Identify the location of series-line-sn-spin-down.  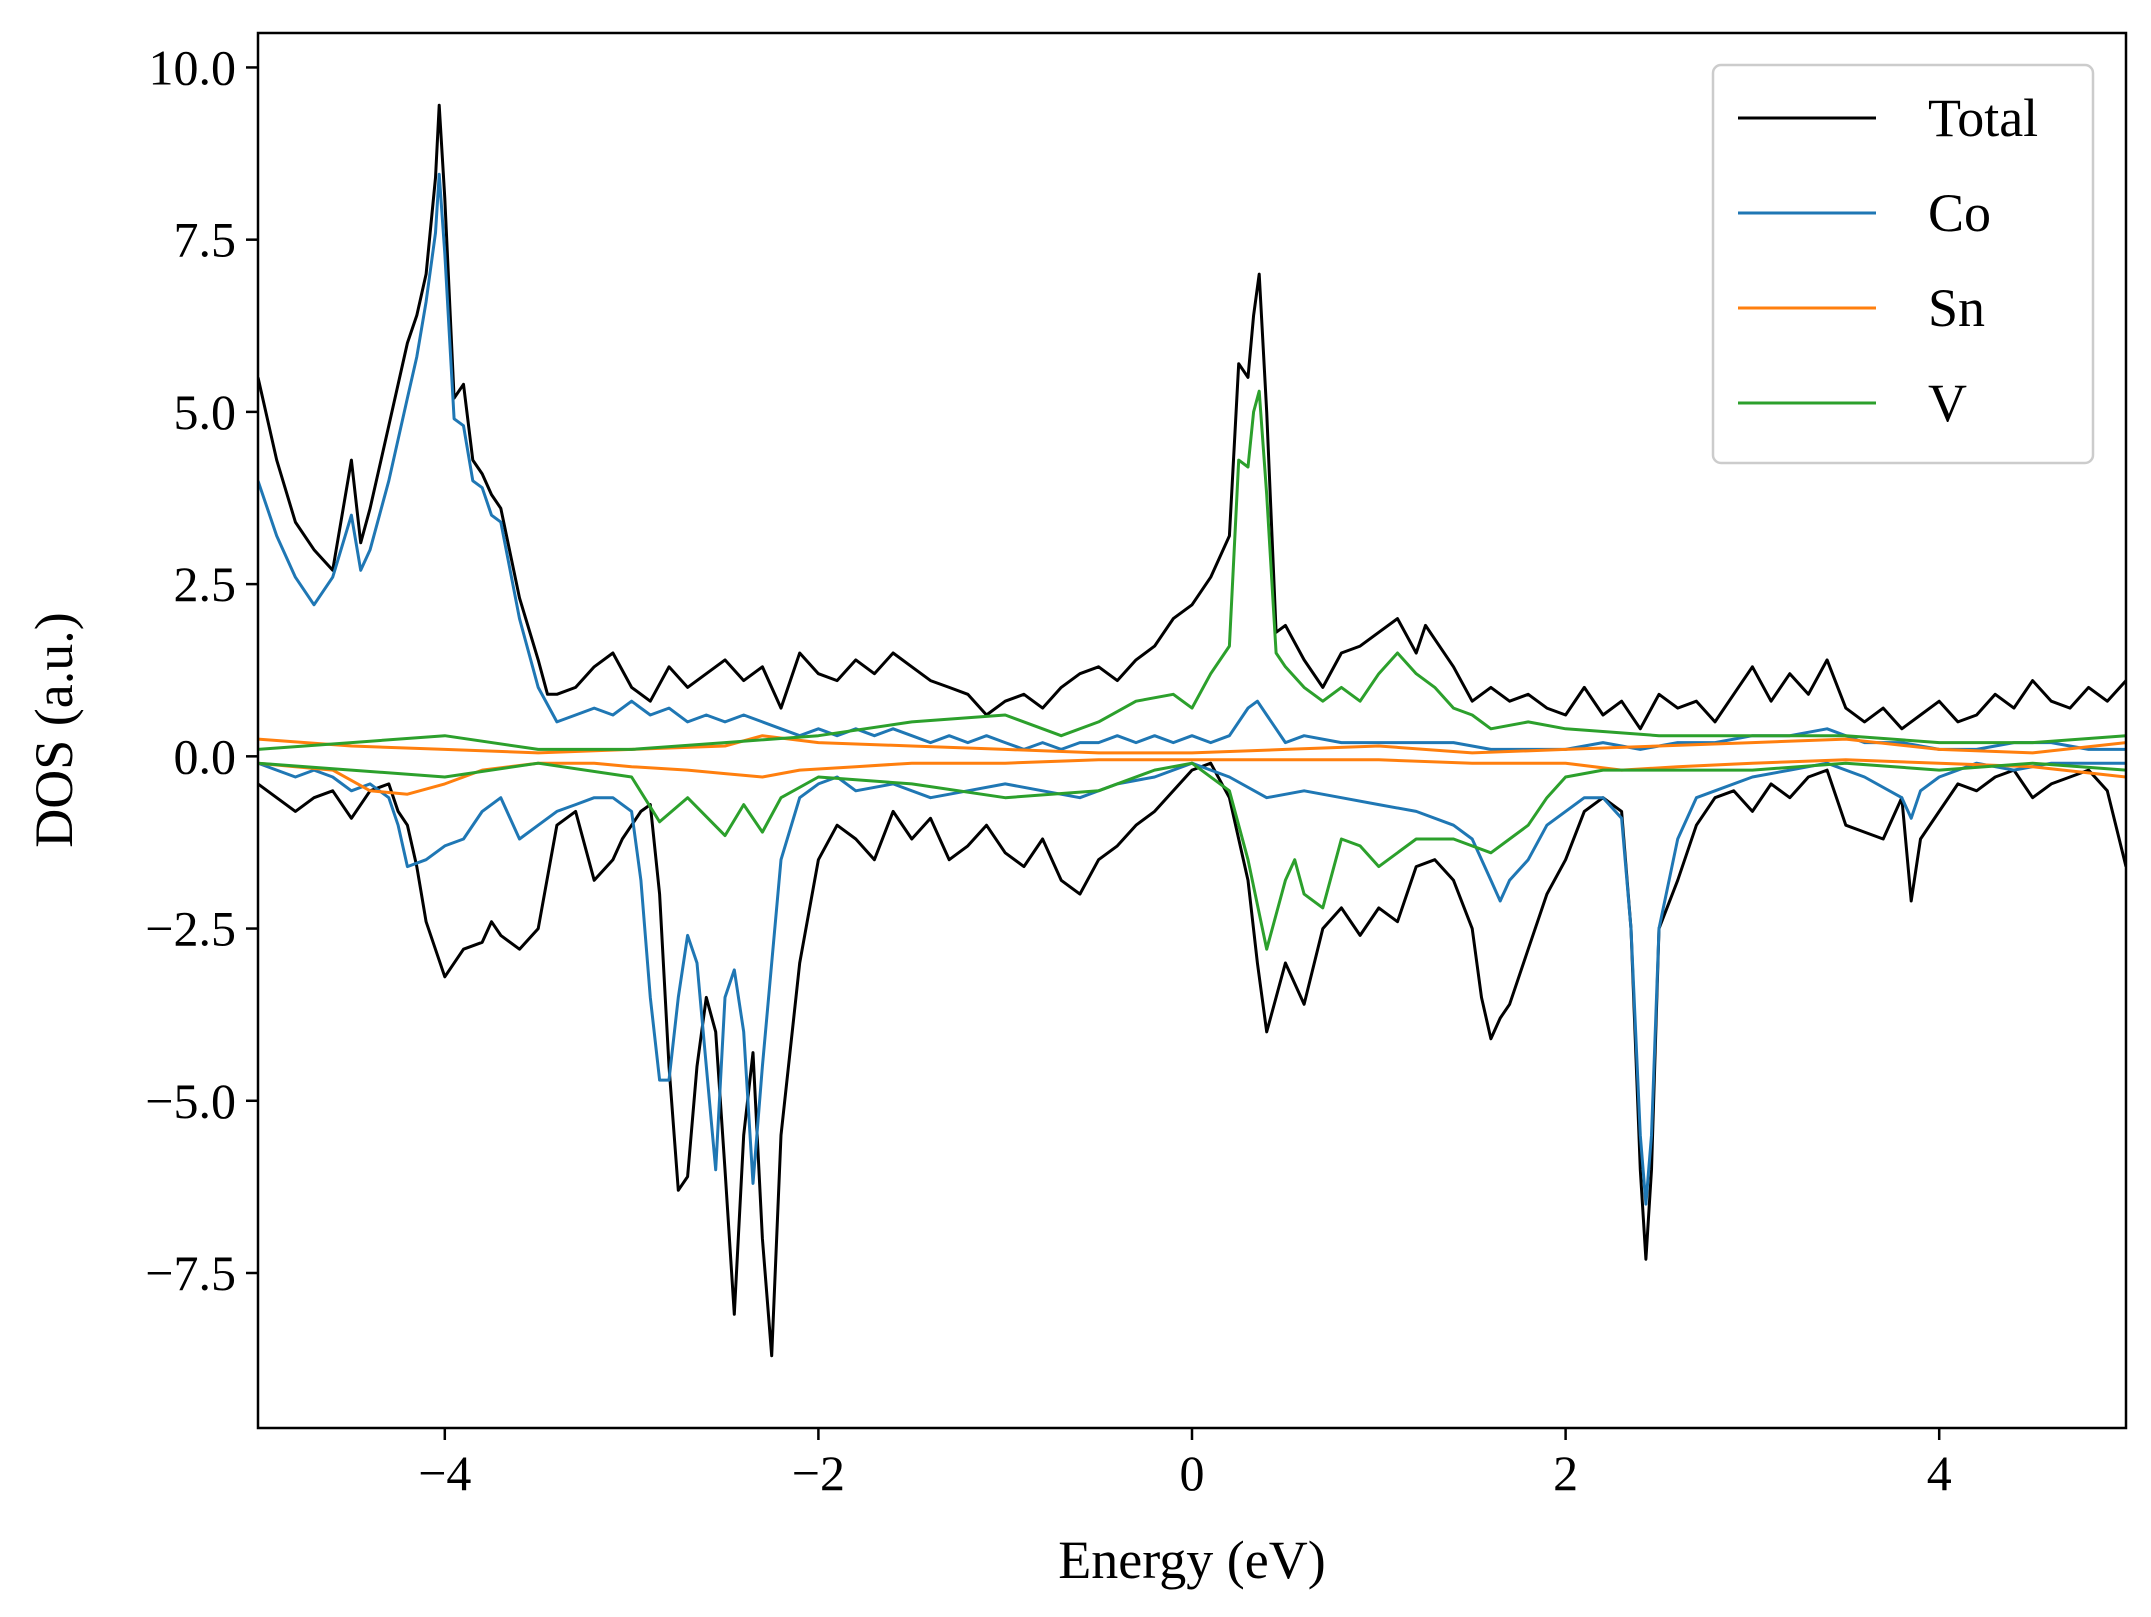
(1192, 777).